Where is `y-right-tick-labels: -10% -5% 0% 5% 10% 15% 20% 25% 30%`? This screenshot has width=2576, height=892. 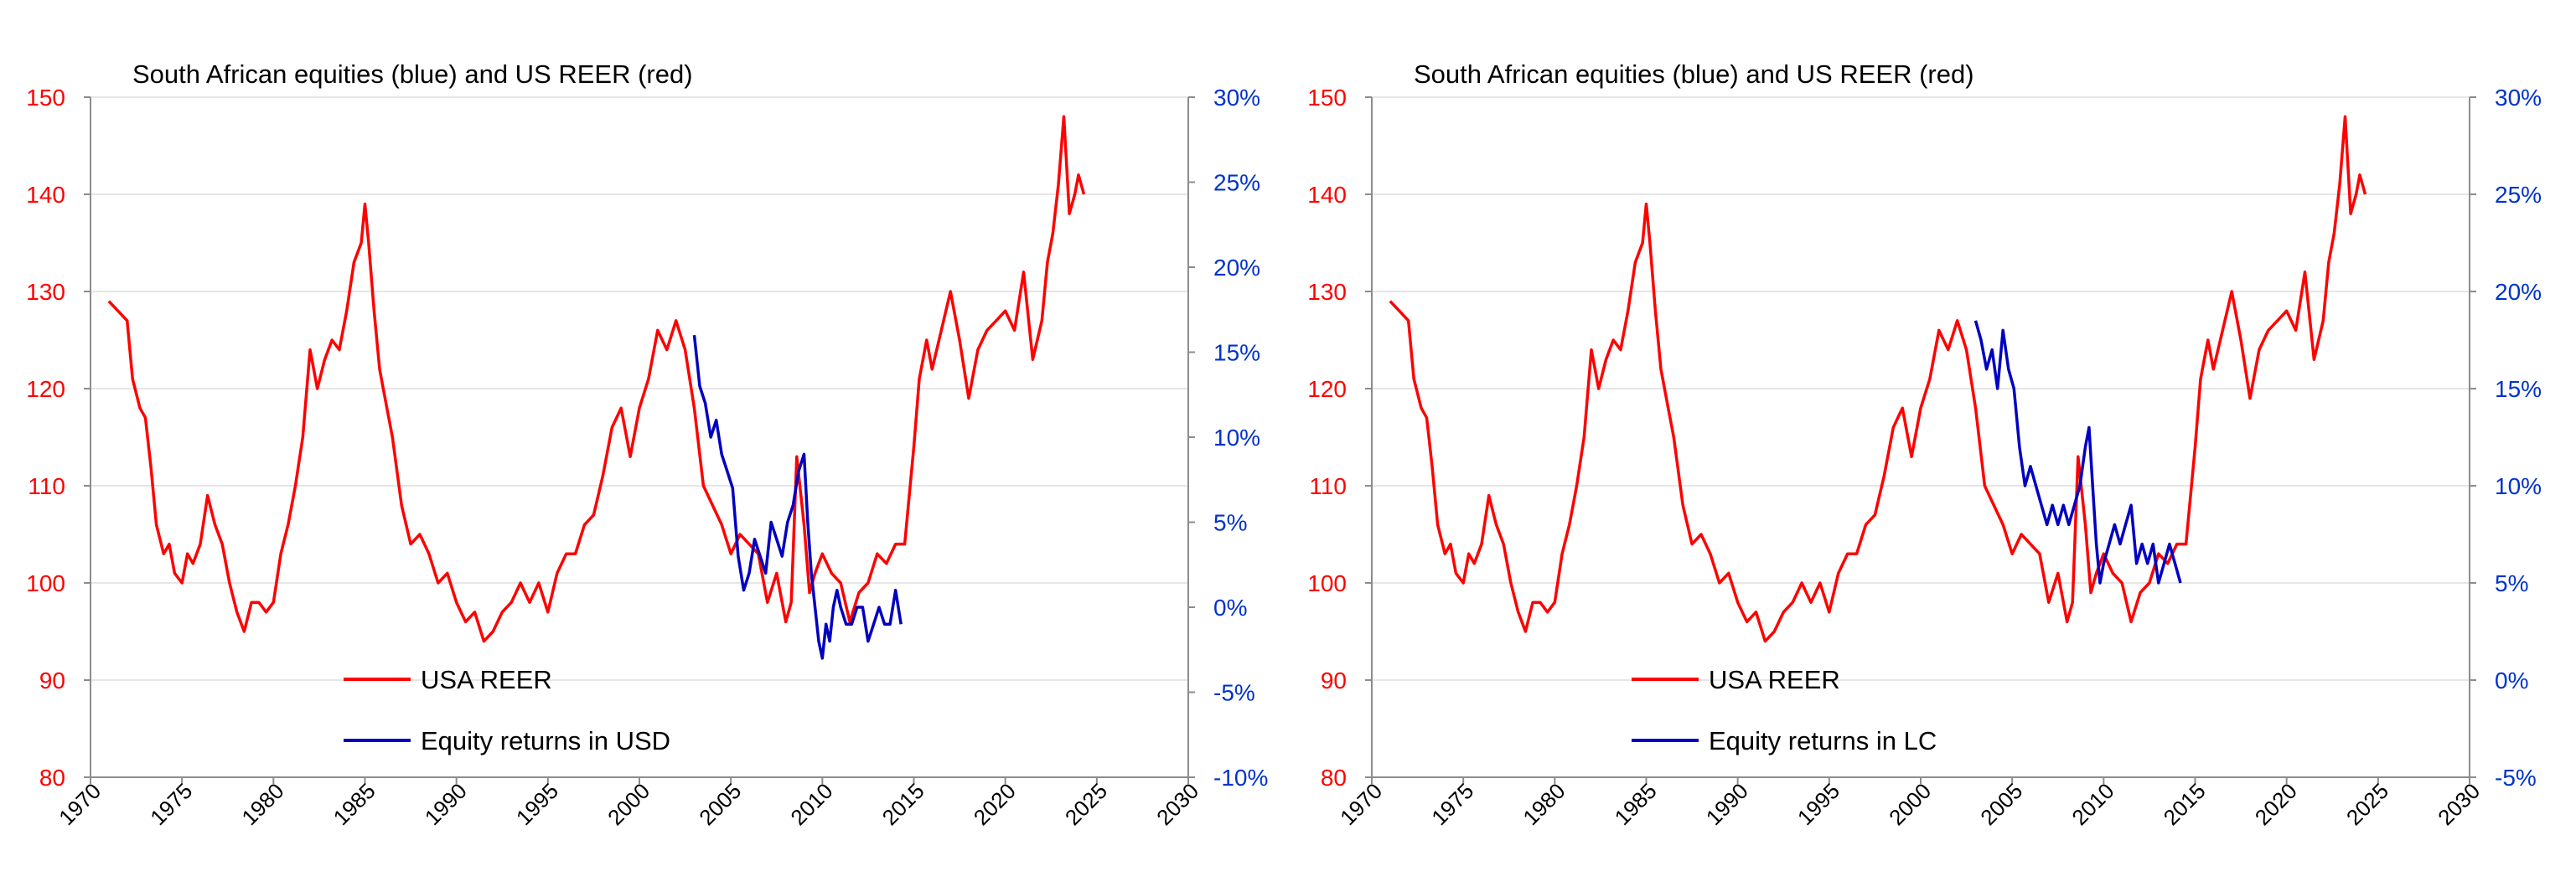 y-right-tick-labels: -10% -5% 0% 5% 10% 15% 20% 25% 30% is located at coordinates (1240, 438).